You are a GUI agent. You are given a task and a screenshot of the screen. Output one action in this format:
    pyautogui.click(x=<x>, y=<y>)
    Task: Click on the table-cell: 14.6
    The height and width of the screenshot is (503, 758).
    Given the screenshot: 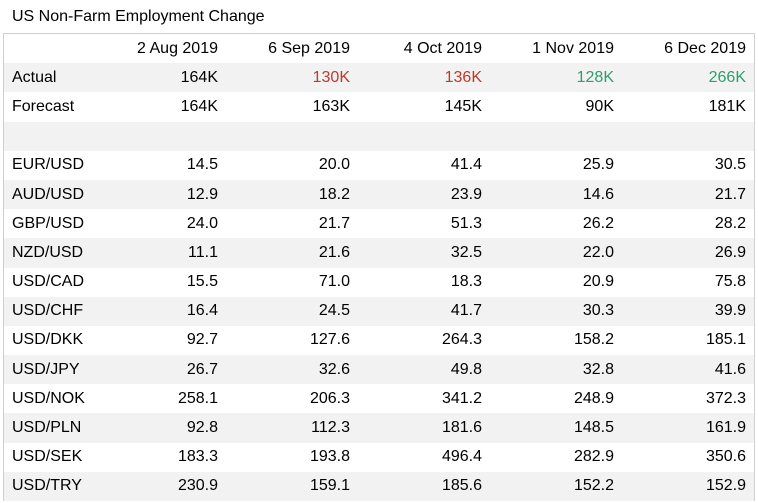 What is the action you would take?
    pyautogui.click(x=556, y=194)
    